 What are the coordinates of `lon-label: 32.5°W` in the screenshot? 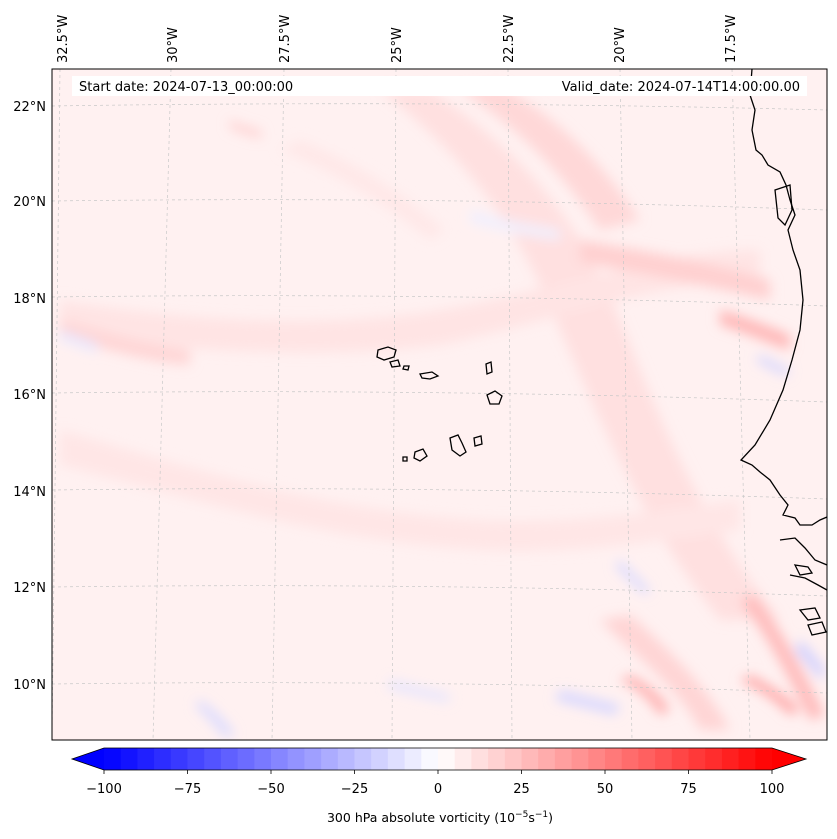 It's located at (63, 39).